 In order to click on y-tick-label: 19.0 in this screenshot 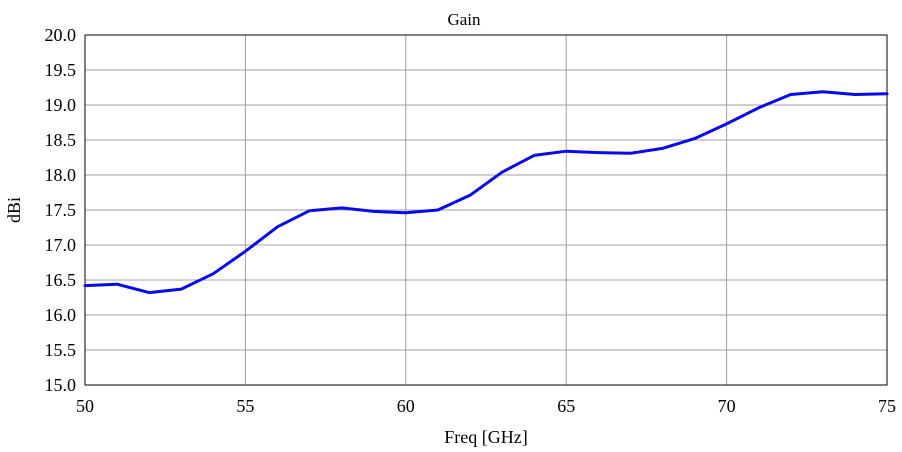, I will do `click(61, 105)`.